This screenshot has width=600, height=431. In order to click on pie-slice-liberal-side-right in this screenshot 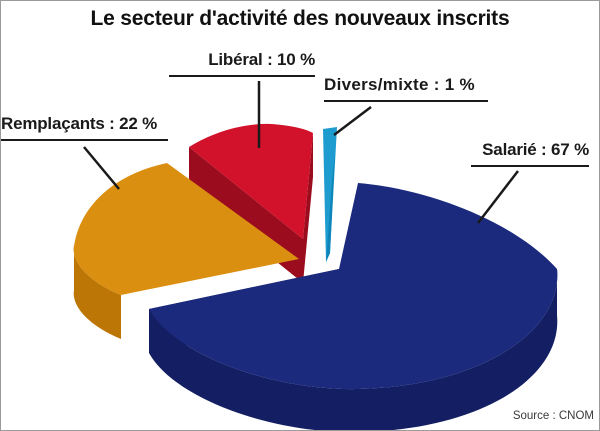, I will do `click(308, 208)`.